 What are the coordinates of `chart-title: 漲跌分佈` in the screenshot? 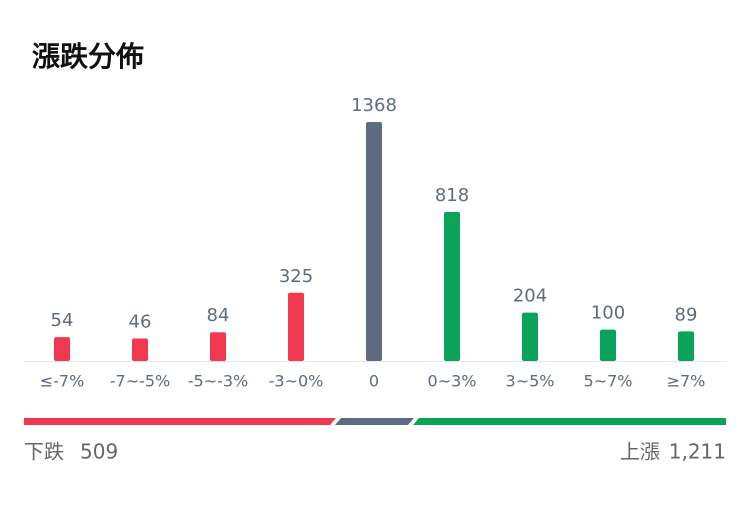 It's located at (88, 56).